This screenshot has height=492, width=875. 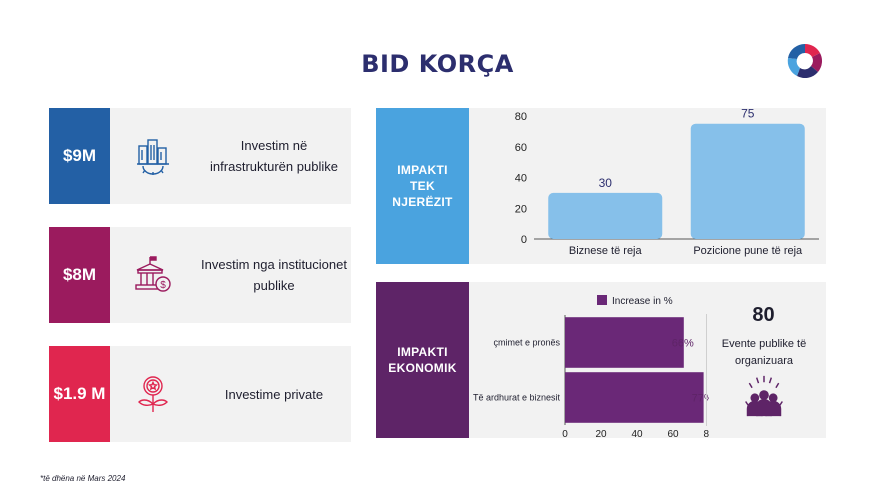 I want to click on y-tick-label: 80, so click(x=521, y=117).